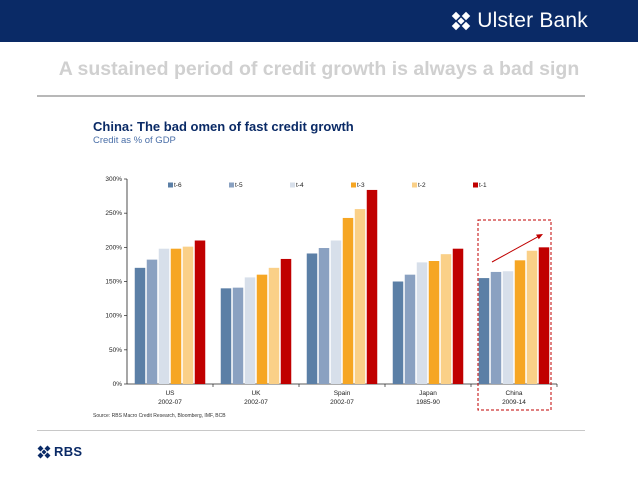  What do you see at coordinates (422, 185) in the screenshot?
I see `legend-label-t-2: t-2` at bounding box center [422, 185].